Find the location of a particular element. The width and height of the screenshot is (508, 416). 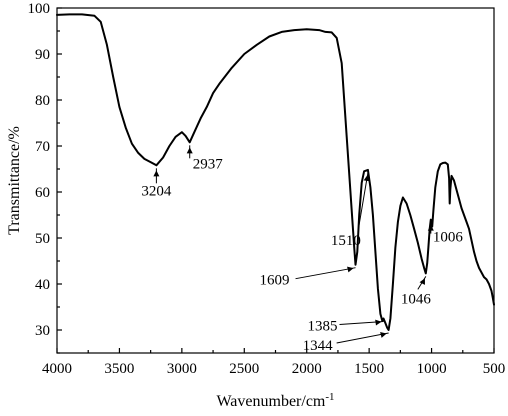

y-tick-label: 100 is located at coordinates (39, 9).